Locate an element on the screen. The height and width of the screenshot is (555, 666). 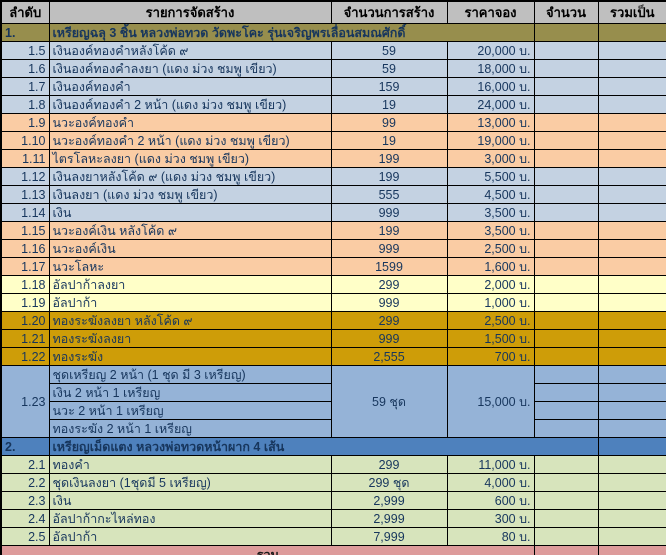
row-number: 1.14 is located at coordinates (25, 212).